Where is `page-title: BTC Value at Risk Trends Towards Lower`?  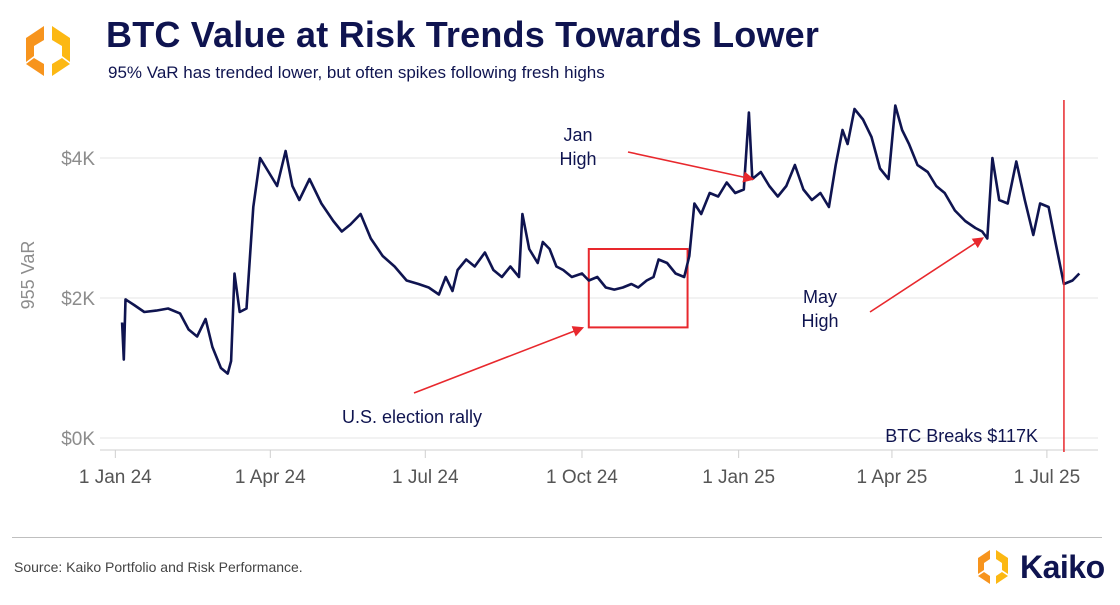 page-title: BTC Value at Risk Trends Towards Lower is located at coordinates (463, 34).